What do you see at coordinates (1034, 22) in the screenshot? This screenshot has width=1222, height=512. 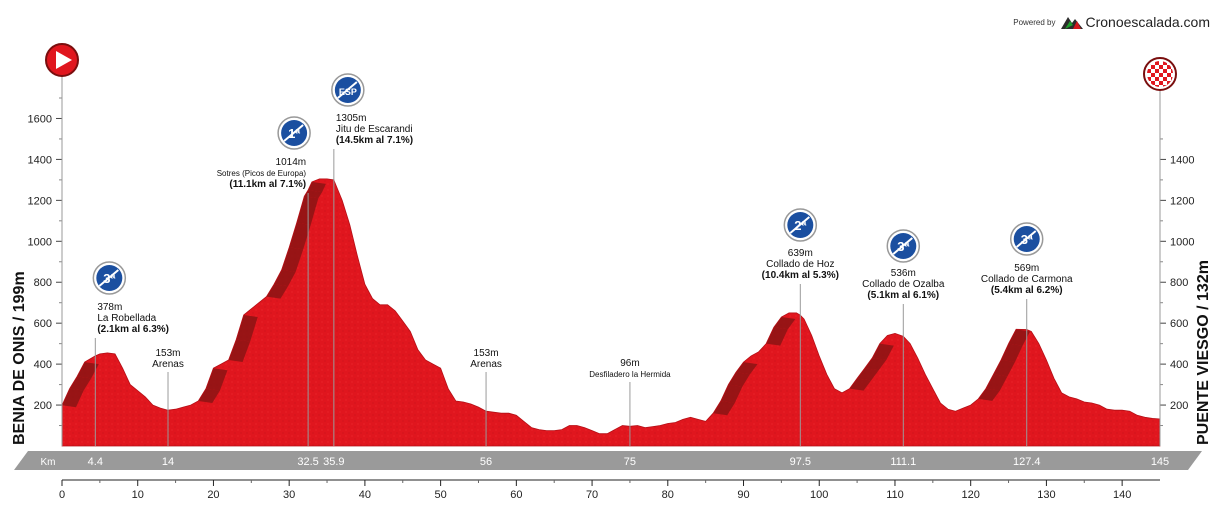 I see `powered-by-label: Powered by` at bounding box center [1034, 22].